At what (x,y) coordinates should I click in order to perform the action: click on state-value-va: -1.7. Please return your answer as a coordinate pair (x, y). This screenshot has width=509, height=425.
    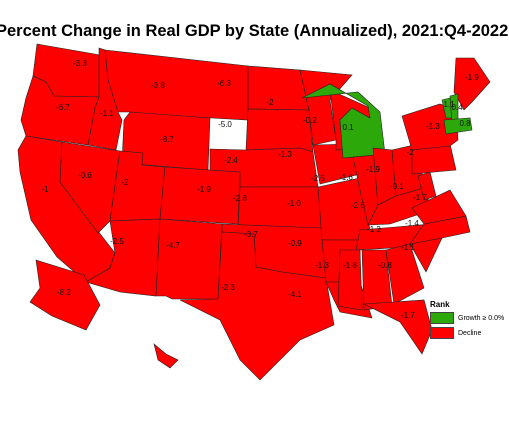
    Looking at the image, I should click on (420, 197).